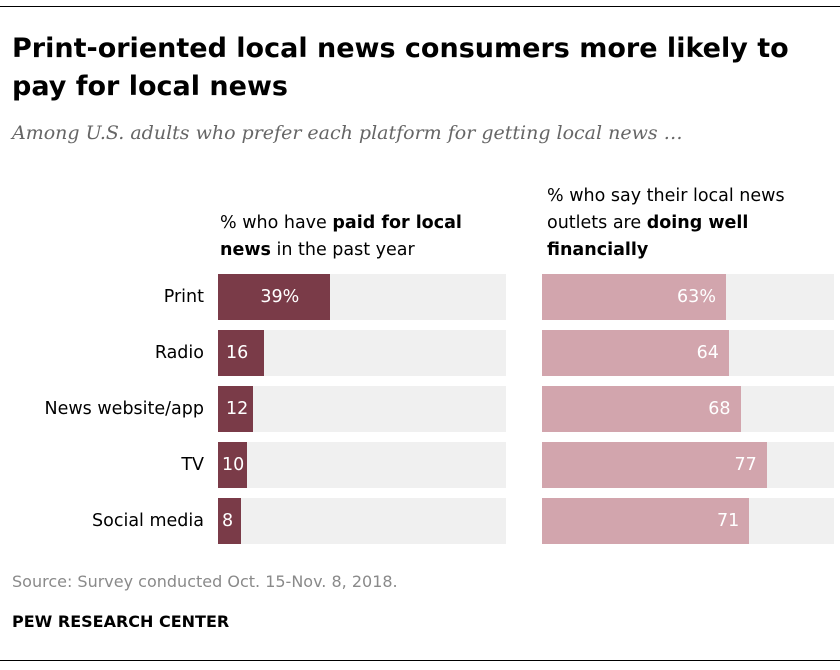 Image resolution: width=840 pixels, height=670 pixels. I want to click on category-label: Social media, so click(148, 521).